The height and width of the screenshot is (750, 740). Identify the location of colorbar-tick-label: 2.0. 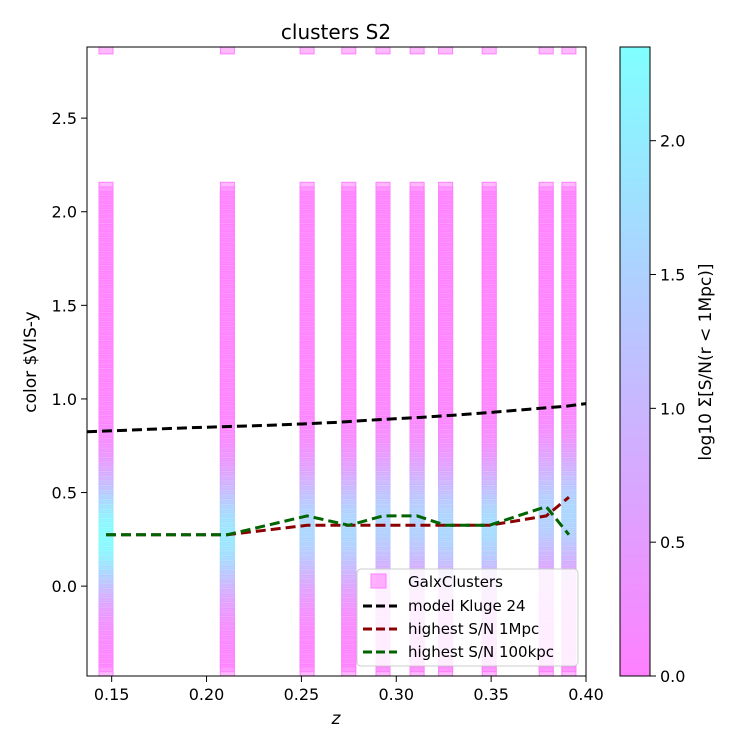
(672, 141).